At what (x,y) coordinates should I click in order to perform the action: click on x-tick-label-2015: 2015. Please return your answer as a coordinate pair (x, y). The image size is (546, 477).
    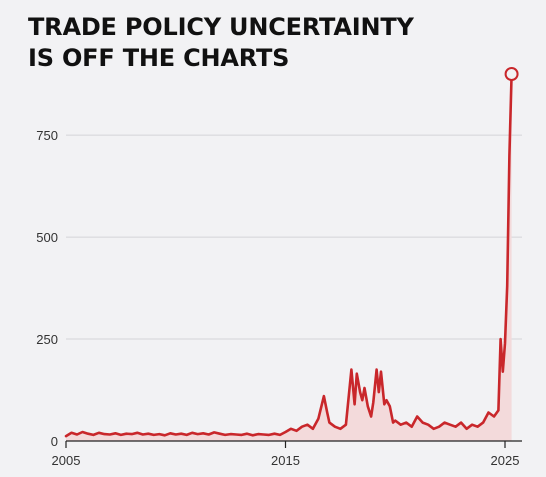
    Looking at the image, I should click on (285, 460).